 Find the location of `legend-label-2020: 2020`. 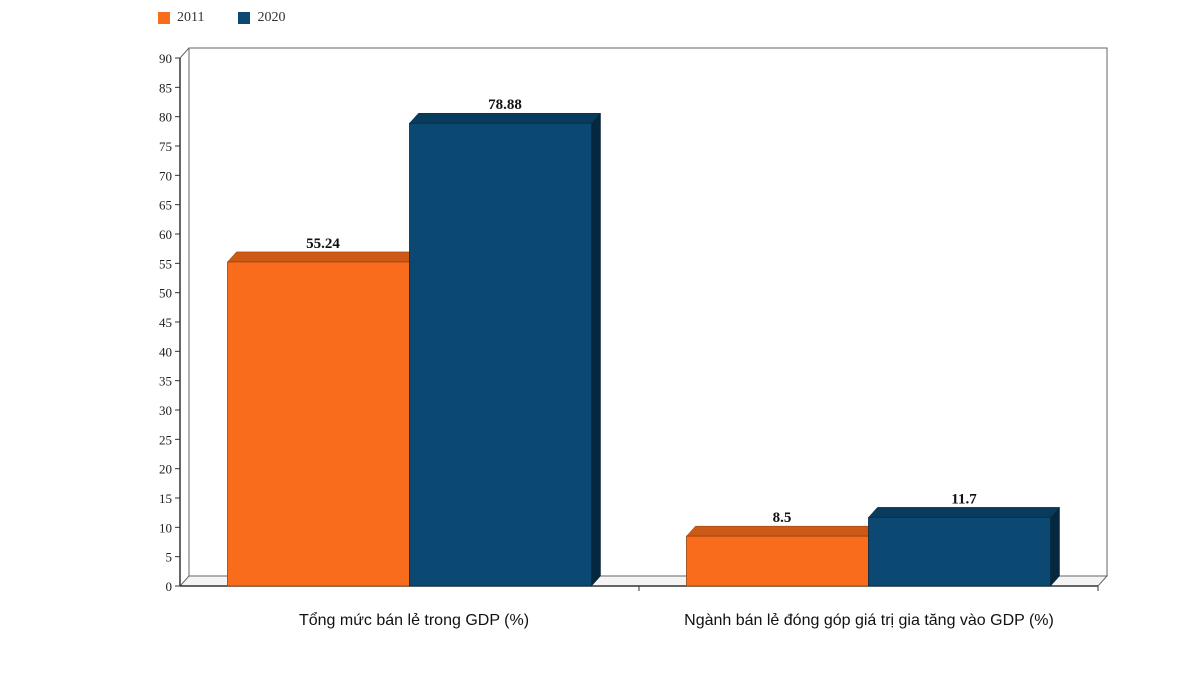

legend-label-2020: 2020 is located at coordinates (271, 17).